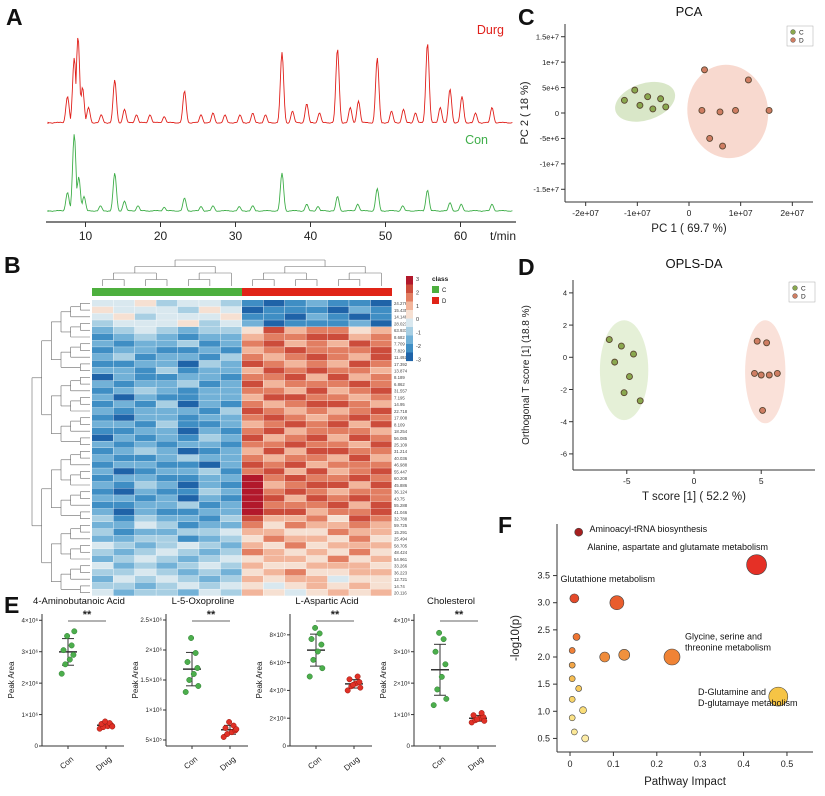 This screenshot has width=825, height=796. Describe the element at coordinates (401, 572) in the screenshot. I see `heatmap-row-label: 36.223` at that location.